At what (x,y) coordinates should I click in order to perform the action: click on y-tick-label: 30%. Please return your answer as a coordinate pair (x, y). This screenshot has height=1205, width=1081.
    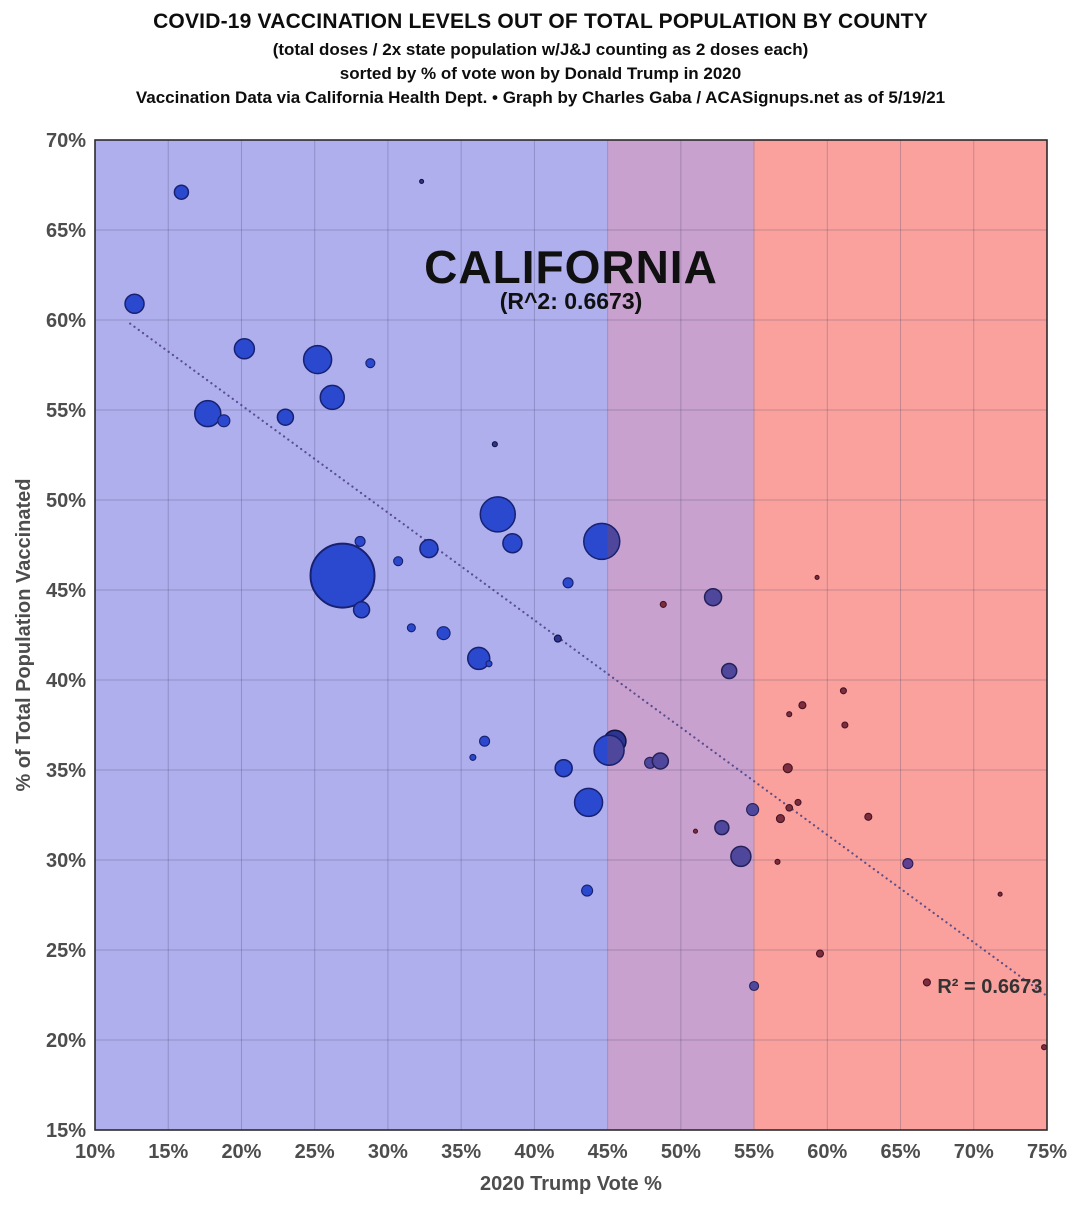
    Looking at the image, I should click on (66, 861).